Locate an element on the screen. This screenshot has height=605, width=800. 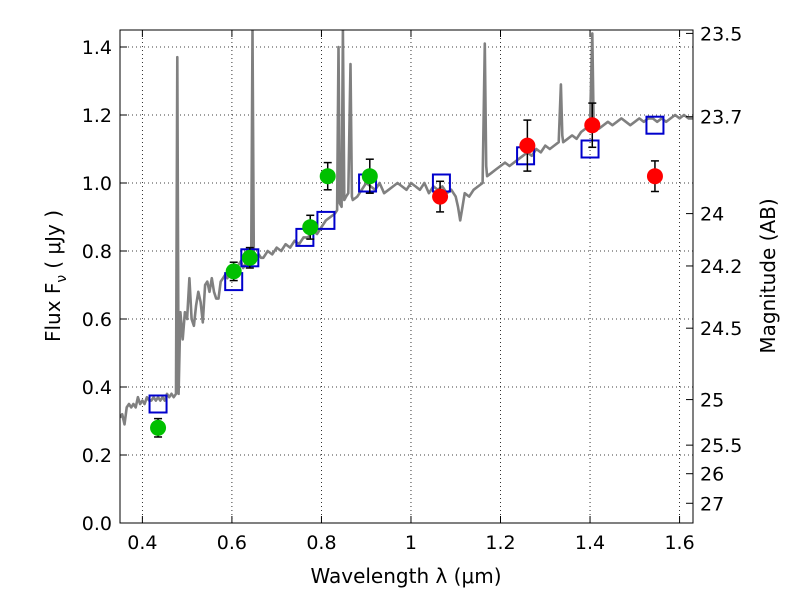
y2-tick-label: 27 is located at coordinates (712, 504).